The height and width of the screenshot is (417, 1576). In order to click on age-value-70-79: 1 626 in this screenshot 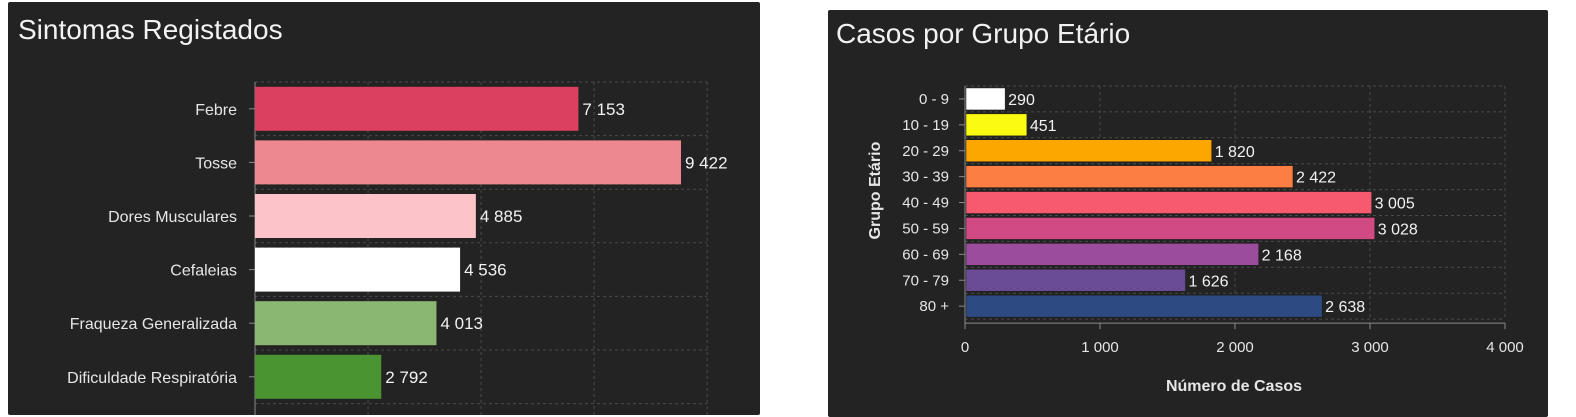, I will do `click(1209, 281)`.